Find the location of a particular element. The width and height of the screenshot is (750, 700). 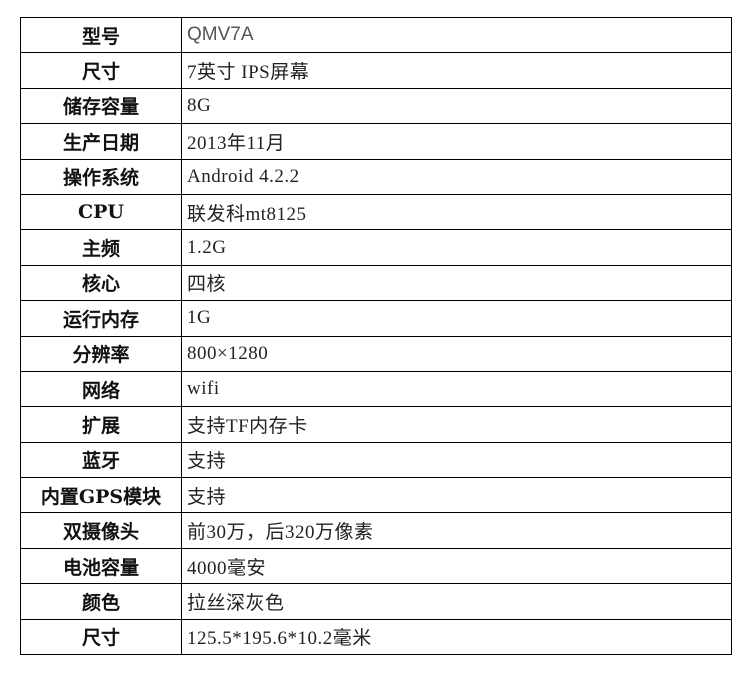

spec-row: CPU 联发科mt8125 is located at coordinates (376, 212).